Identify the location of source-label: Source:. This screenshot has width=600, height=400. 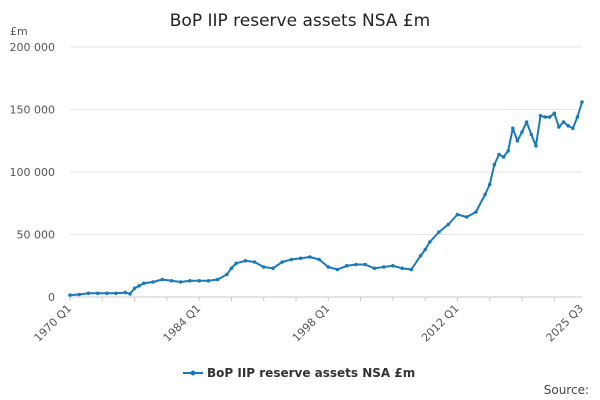
(566, 390).